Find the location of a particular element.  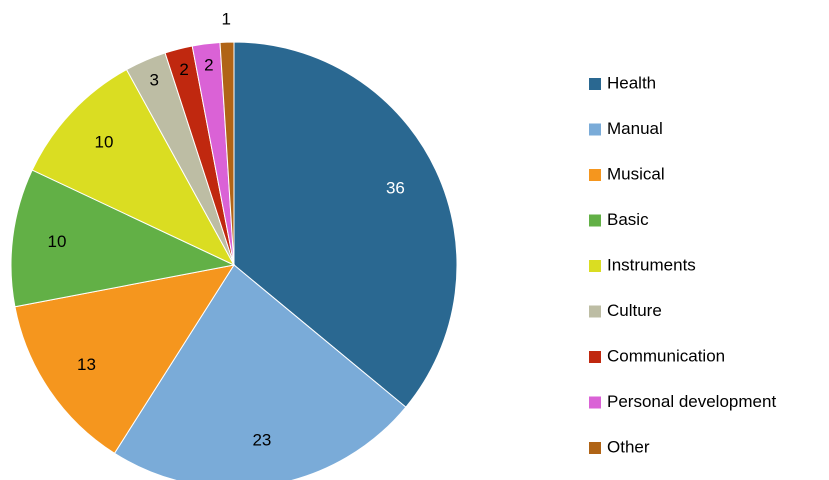

legend-label: Instruments is located at coordinates (651, 264).